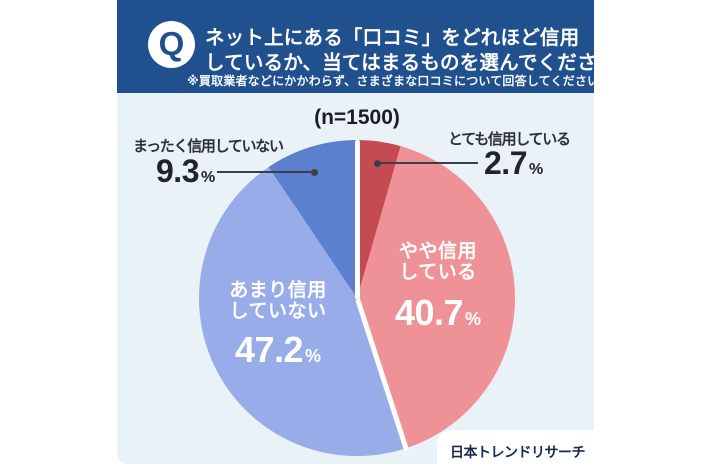 The width and height of the screenshot is (710, 474). I want to click on leader-line-mattaku, so click(267, 172).